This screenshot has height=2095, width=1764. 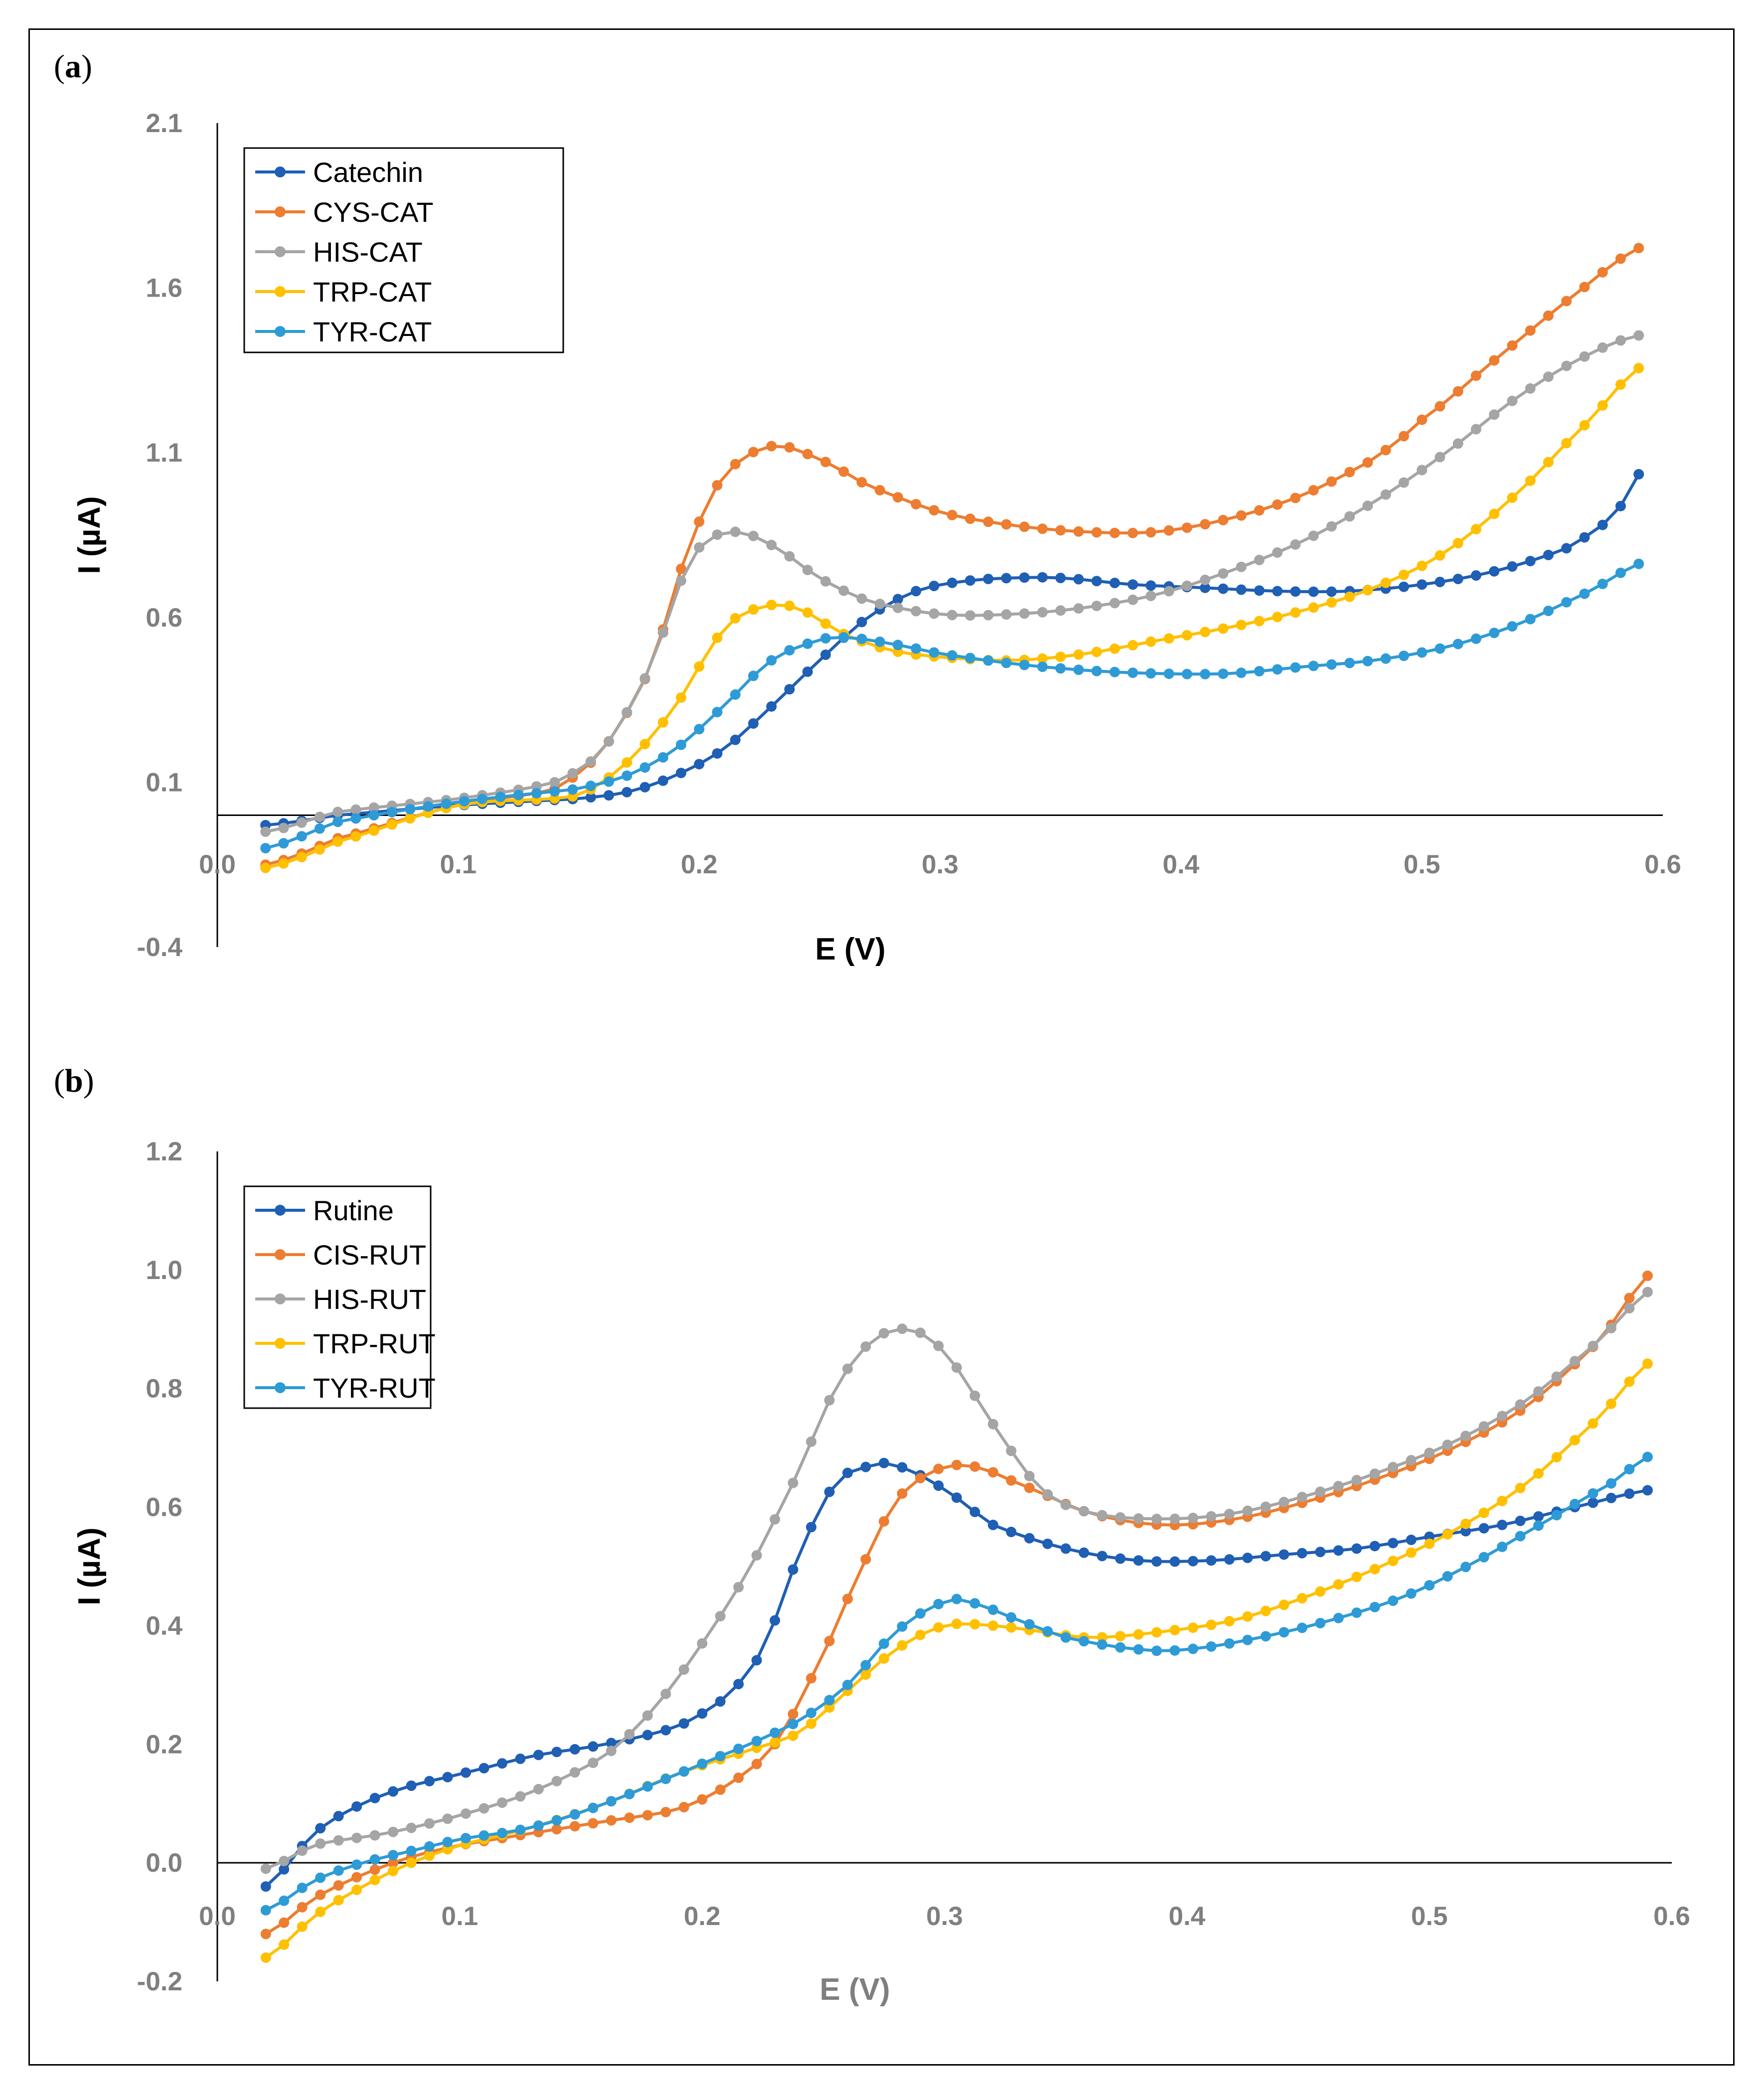 What do you see at coordinates (164, 1507) in the screenshot?
I see `y-tick-label: 0.6` at bounding box center [164, 1507].